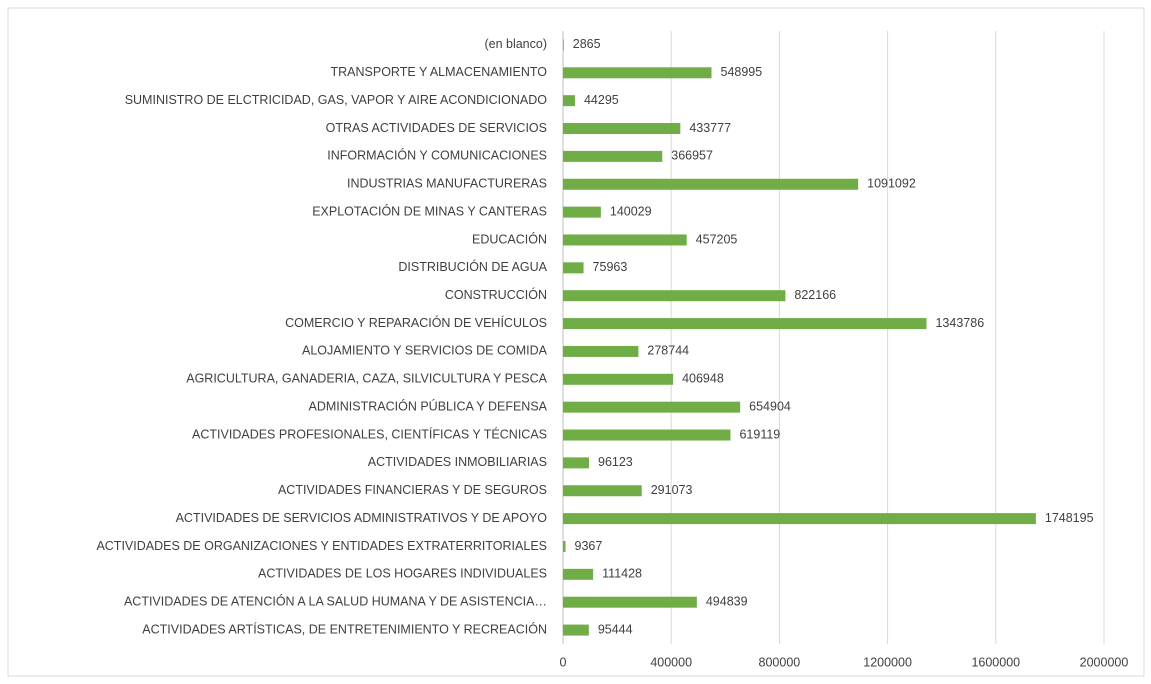 This screenshot has width=1151, height=684. What do you see at coordinates (770, 406) in the screenshot?
I see `data-label: 654904` at bounding box center [770, 406].